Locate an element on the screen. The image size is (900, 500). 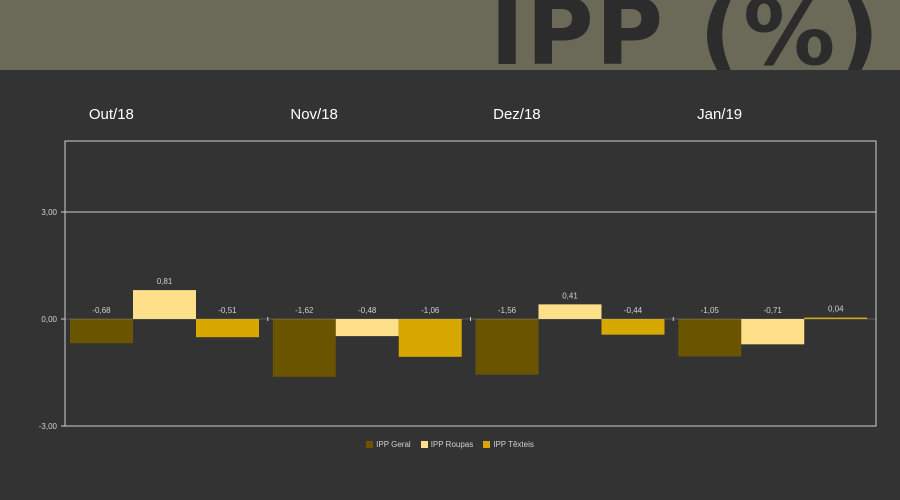
month-label: Dez/18 is located at coordinates (517, 114).